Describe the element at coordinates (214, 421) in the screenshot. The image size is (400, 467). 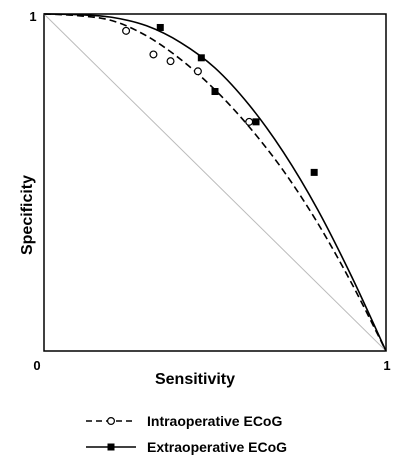
I see `legend-label-intraoperative: Intraoperative ECoG` at that location.